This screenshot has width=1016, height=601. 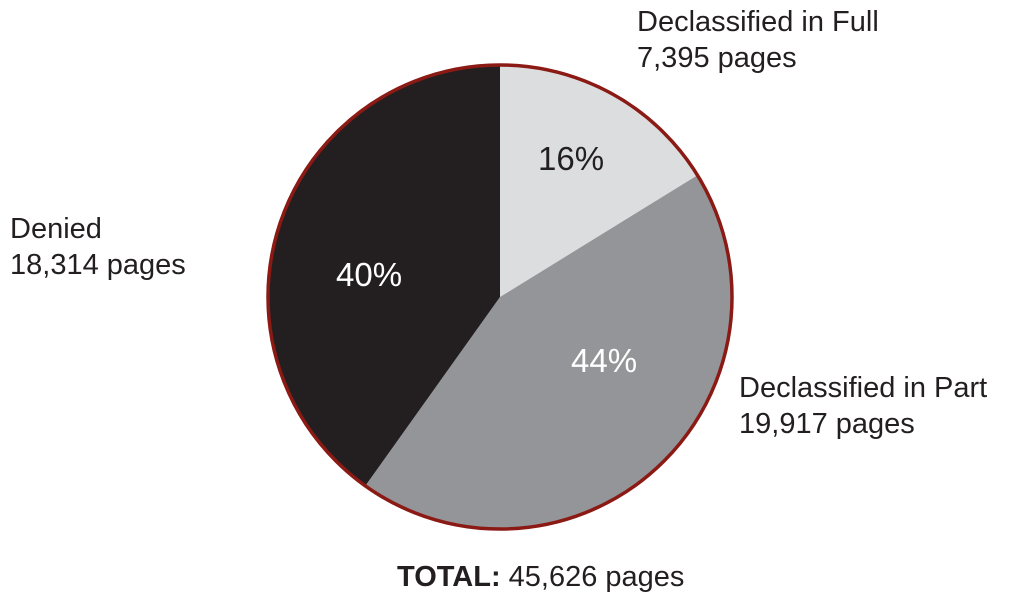 I want to click on total-value: 45,626 pages, so click(x=596, y=577).